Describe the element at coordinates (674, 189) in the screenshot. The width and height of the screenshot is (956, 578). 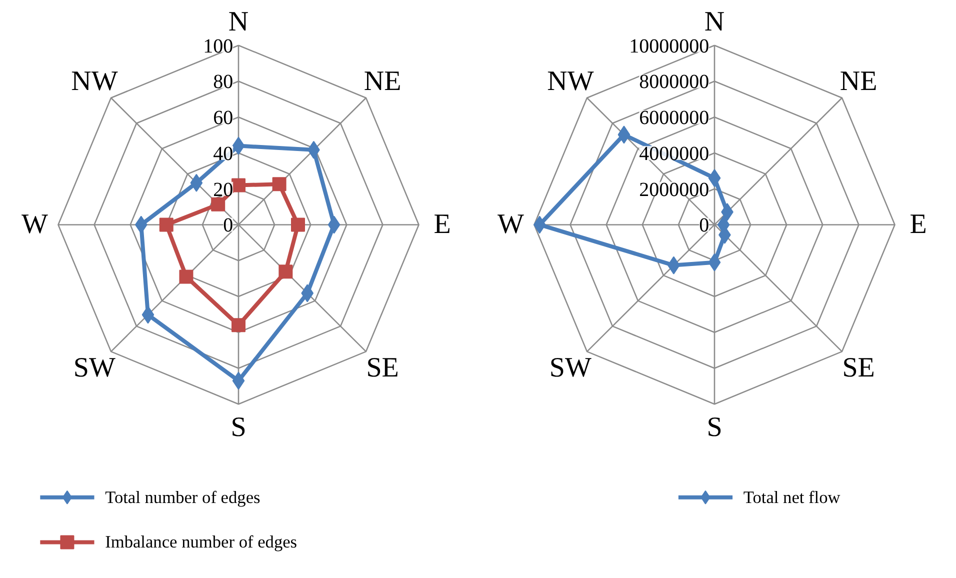
I see `y-tick-label: 2000000` at that location.